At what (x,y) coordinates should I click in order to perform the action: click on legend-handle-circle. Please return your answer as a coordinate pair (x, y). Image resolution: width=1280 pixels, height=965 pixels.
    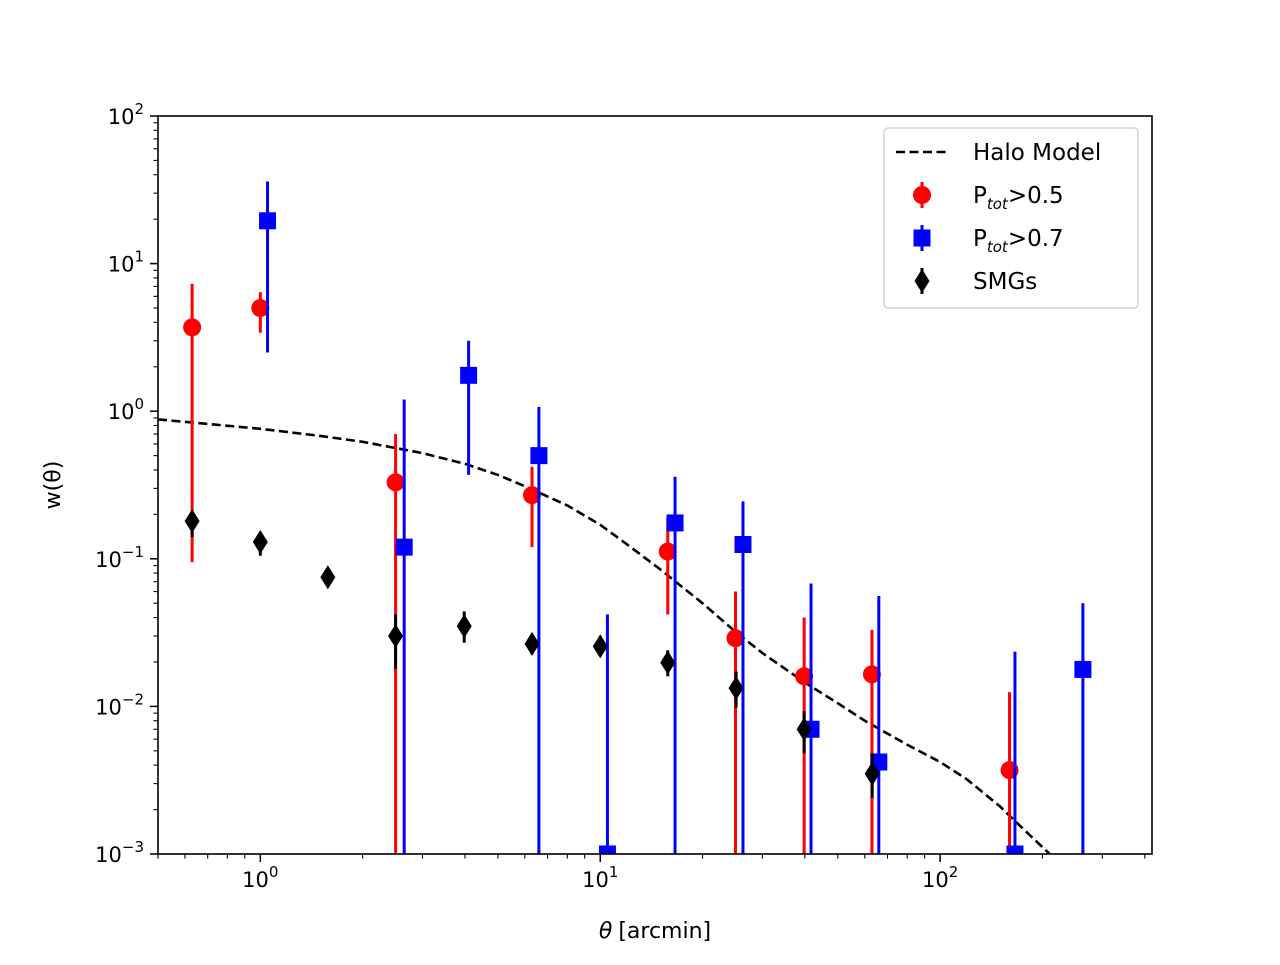
    Looking at the image, I should click on (922, 195).